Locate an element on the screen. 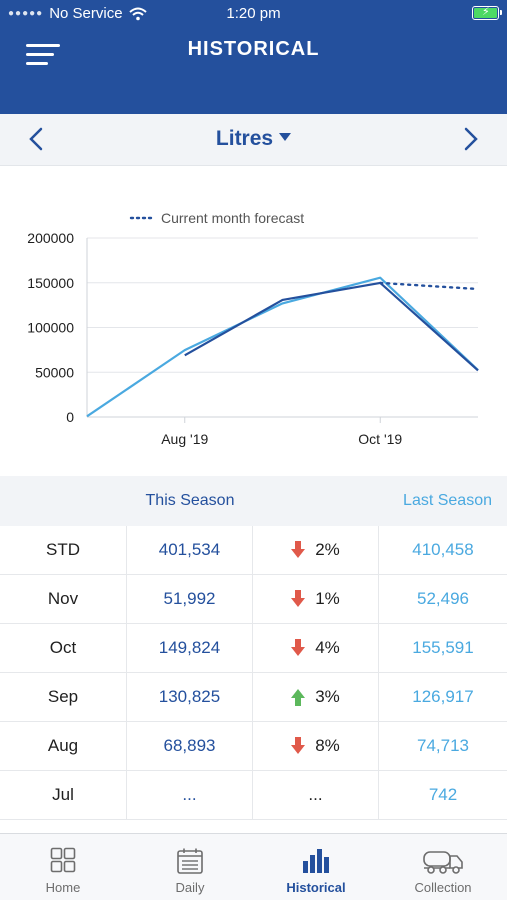 The image size is (507, 900). change-cell: 8% is located at coordinates (316, 746).